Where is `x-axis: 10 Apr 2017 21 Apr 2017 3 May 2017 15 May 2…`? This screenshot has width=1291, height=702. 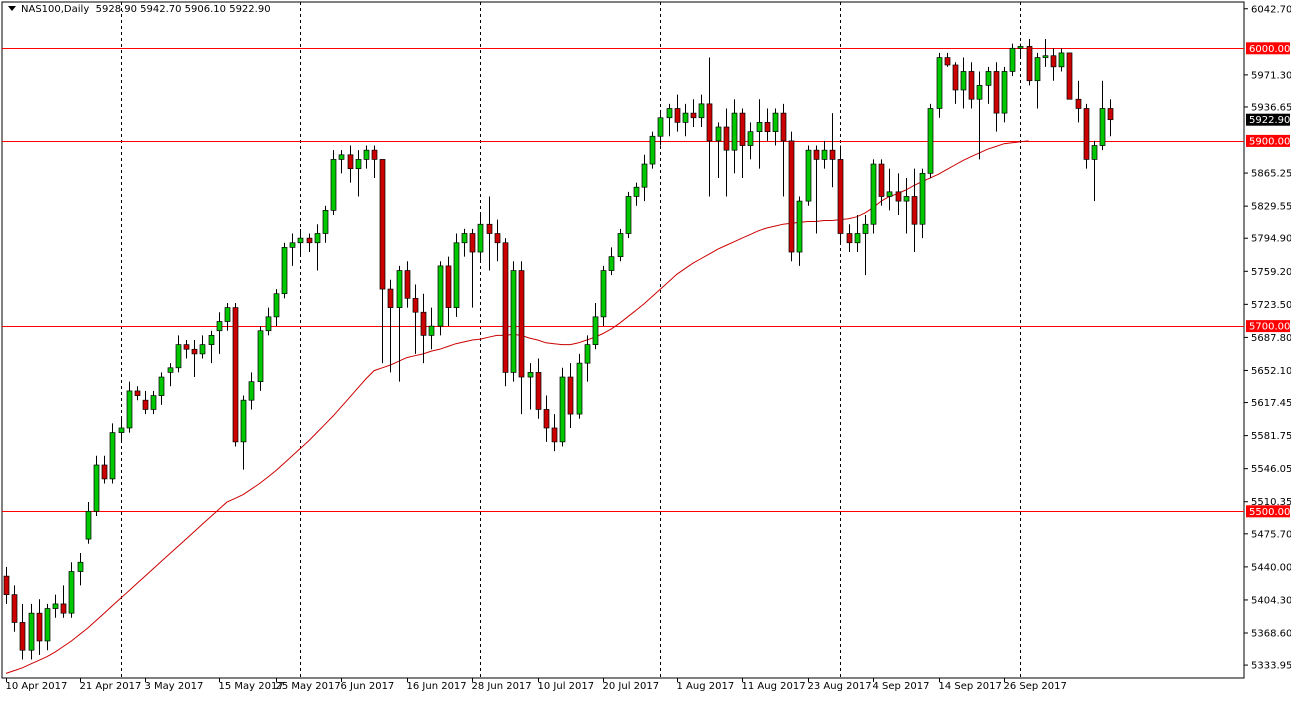
x-axis: 10 Apr 2017 21 Apr 2017 3 May 2017 15 May 2… is located at coordinates (536, 685).